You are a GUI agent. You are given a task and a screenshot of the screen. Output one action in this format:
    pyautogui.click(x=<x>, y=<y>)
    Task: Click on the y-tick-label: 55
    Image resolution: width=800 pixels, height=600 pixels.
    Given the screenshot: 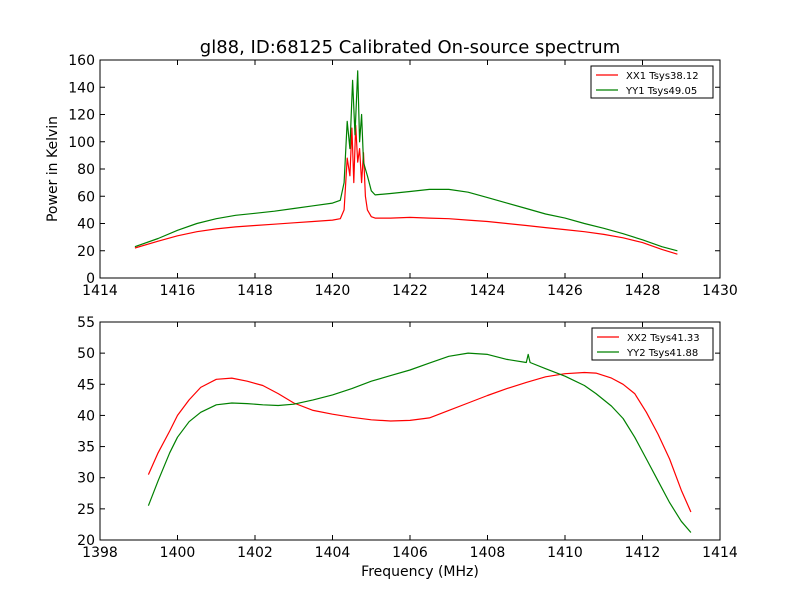 What is the action you would take?
    pyautogui.click(x=86, y=323)
    